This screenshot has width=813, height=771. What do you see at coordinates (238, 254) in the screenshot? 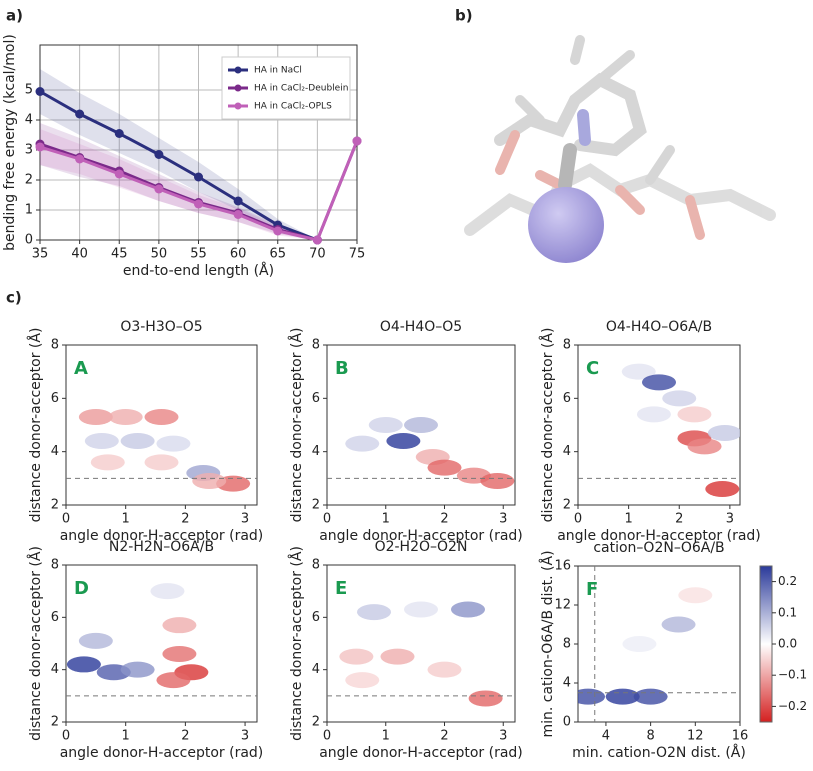
I see `x-tick-label: 60` at bounding box center [238, 254].